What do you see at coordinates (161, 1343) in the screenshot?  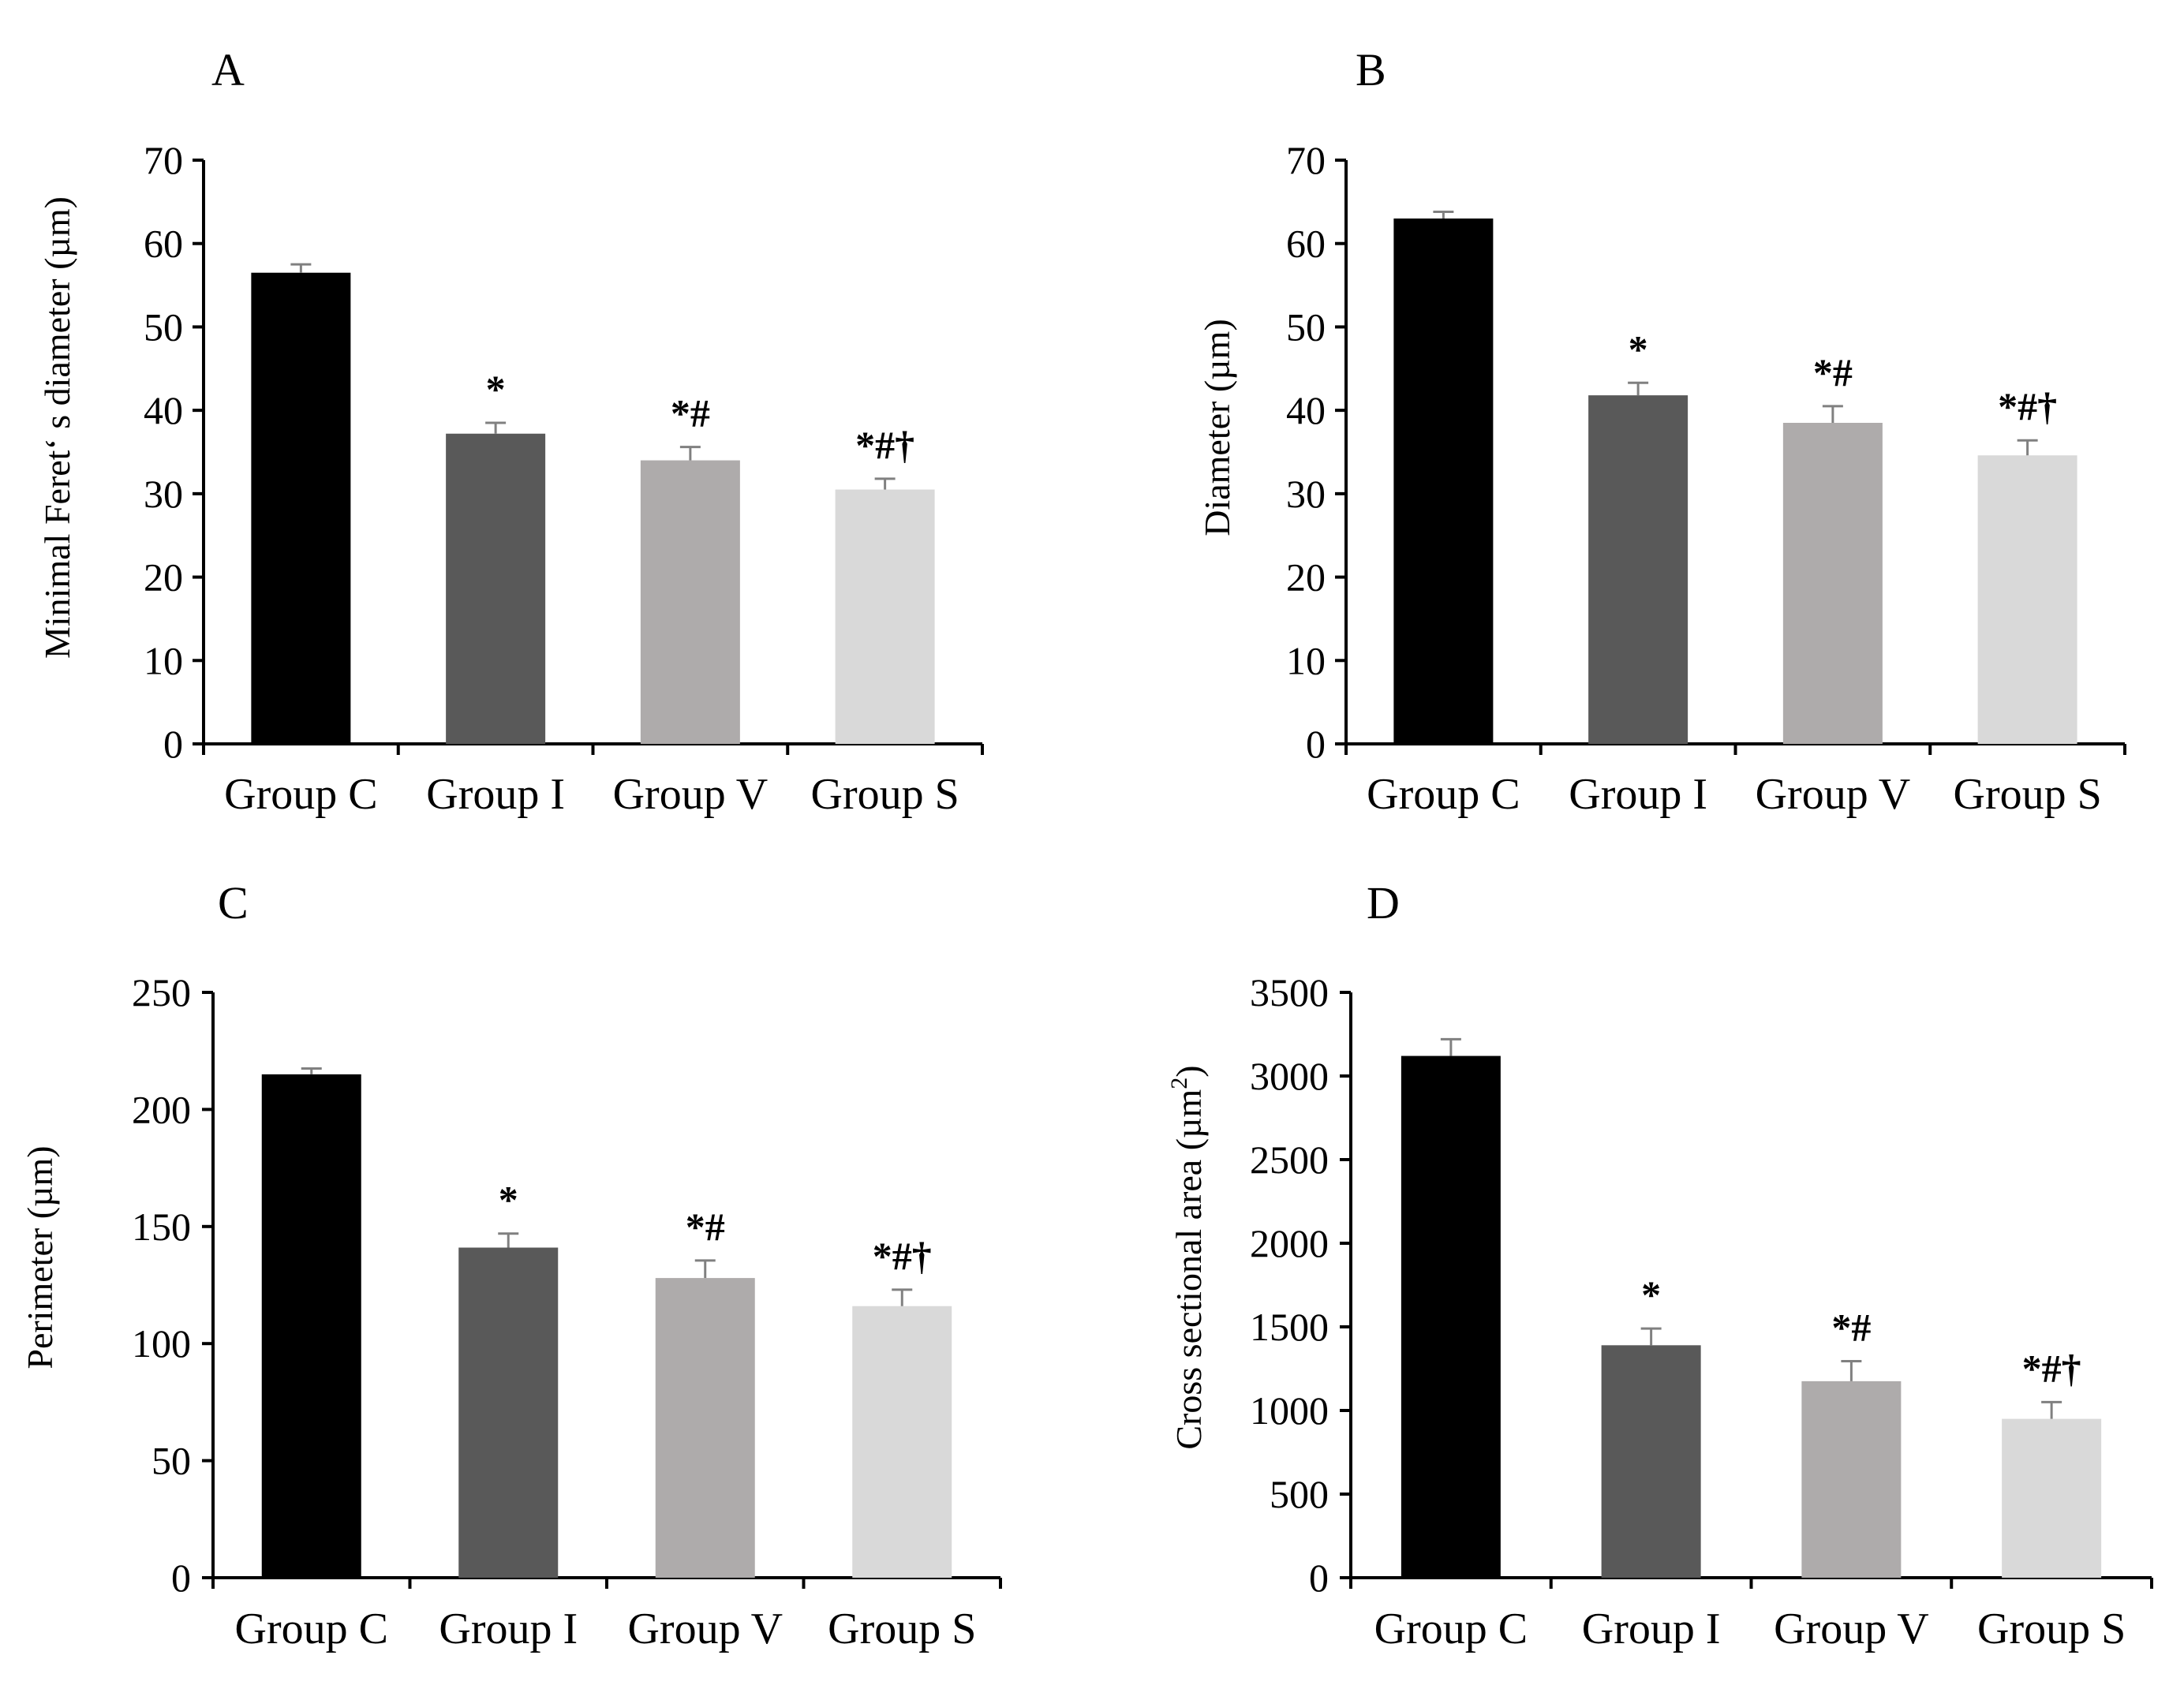 I see `y-tick-label: 100` at bounding box center [161, 1343].